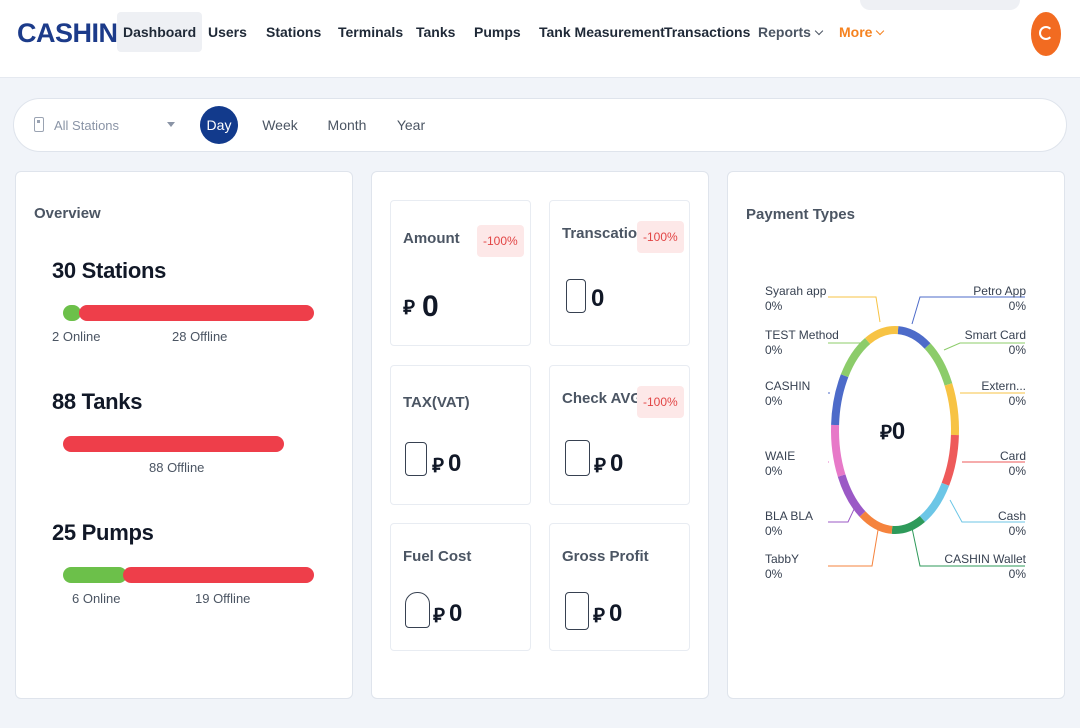 Image resolution: width=1080 pixels, height=728 pixels. Describe the element at coordinates (437, 556) in the screenshot. I see `fuel-cost-label: Fuel Cost` at that location.